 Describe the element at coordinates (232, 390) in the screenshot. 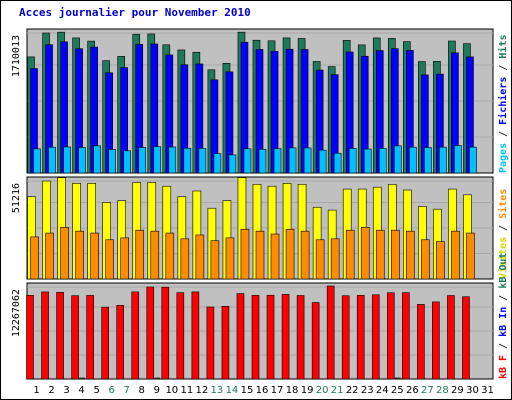

I see `day-label-14: 14` at that location.